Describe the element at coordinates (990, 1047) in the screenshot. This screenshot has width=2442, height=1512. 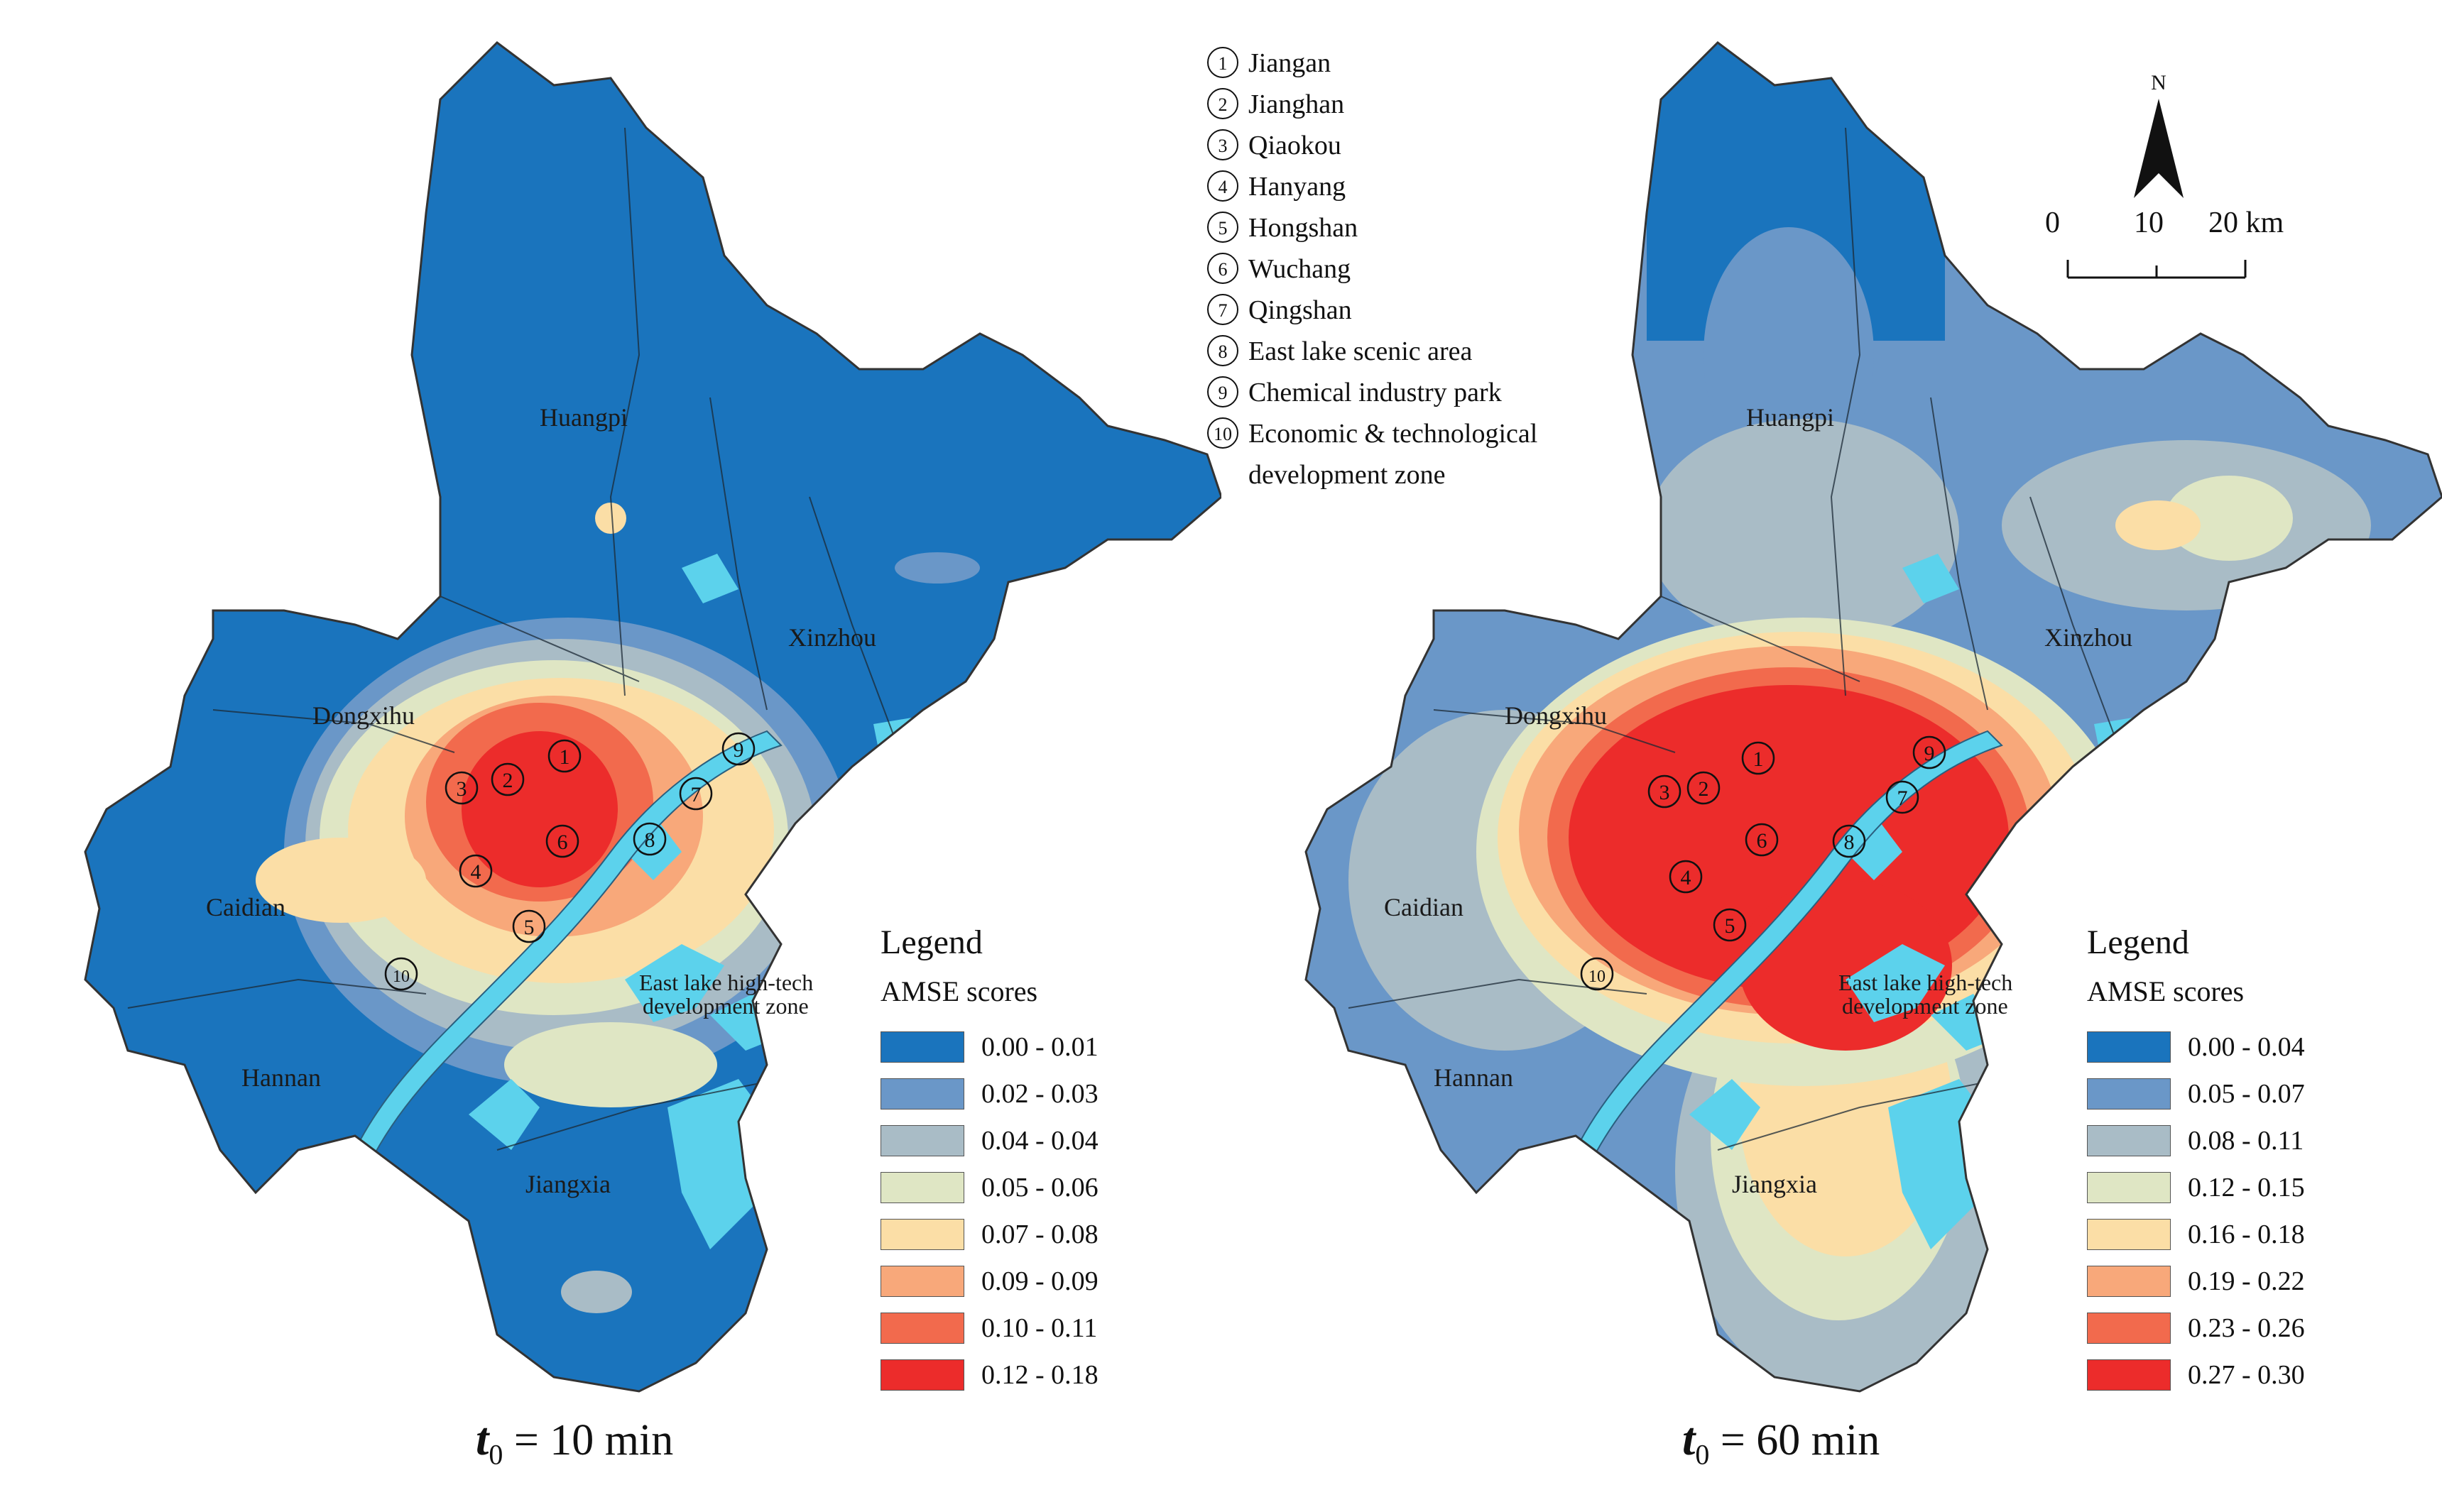
I see `legend-class-row: 0.00 - 0.01` at that location.